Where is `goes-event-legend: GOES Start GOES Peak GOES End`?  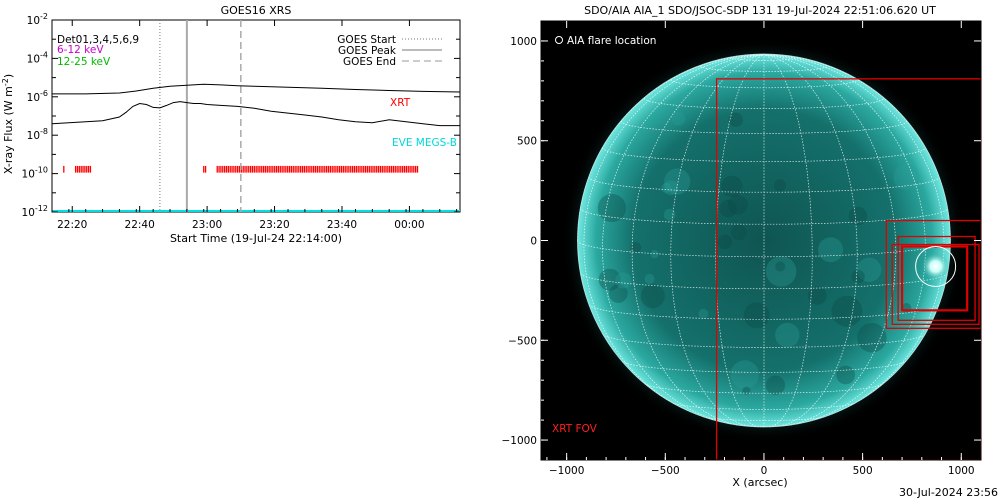
goes-event-legend: GOES Start GOES Peak GOES End is located at coordinates (389, 51).